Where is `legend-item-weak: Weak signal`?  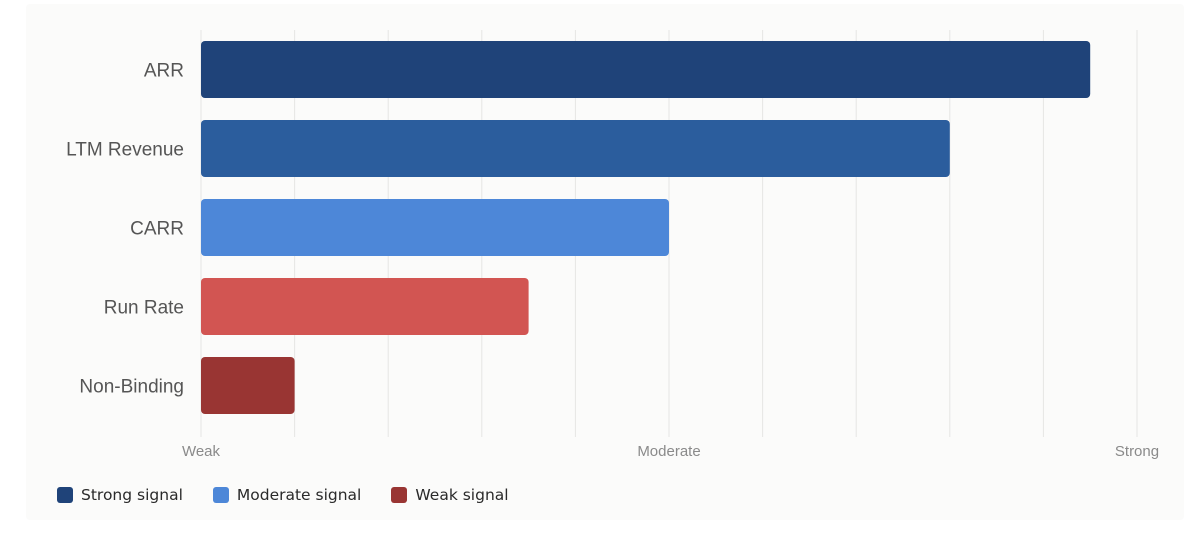 legend-item-weak: Weak signal is located at coordinates (450, 495).